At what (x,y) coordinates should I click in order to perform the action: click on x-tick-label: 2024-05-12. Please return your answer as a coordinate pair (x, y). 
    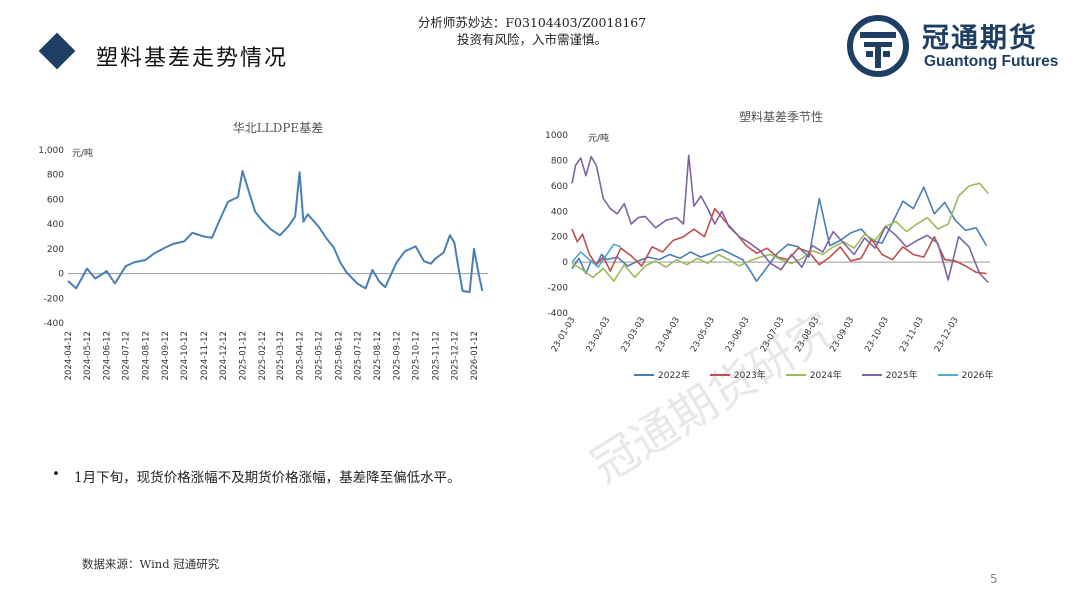
    Looking at the image, I should click on (88, 355).